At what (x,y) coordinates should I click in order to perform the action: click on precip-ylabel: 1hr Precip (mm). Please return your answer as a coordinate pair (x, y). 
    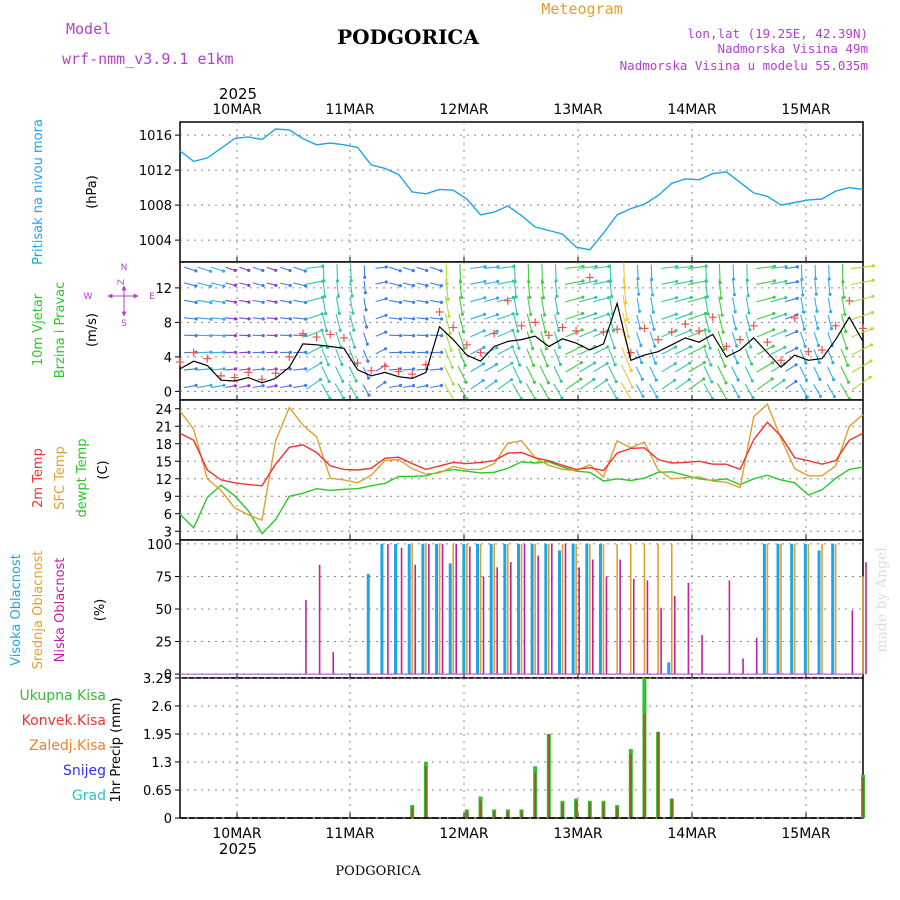
    Looking at the image, I should click on (116, 749).